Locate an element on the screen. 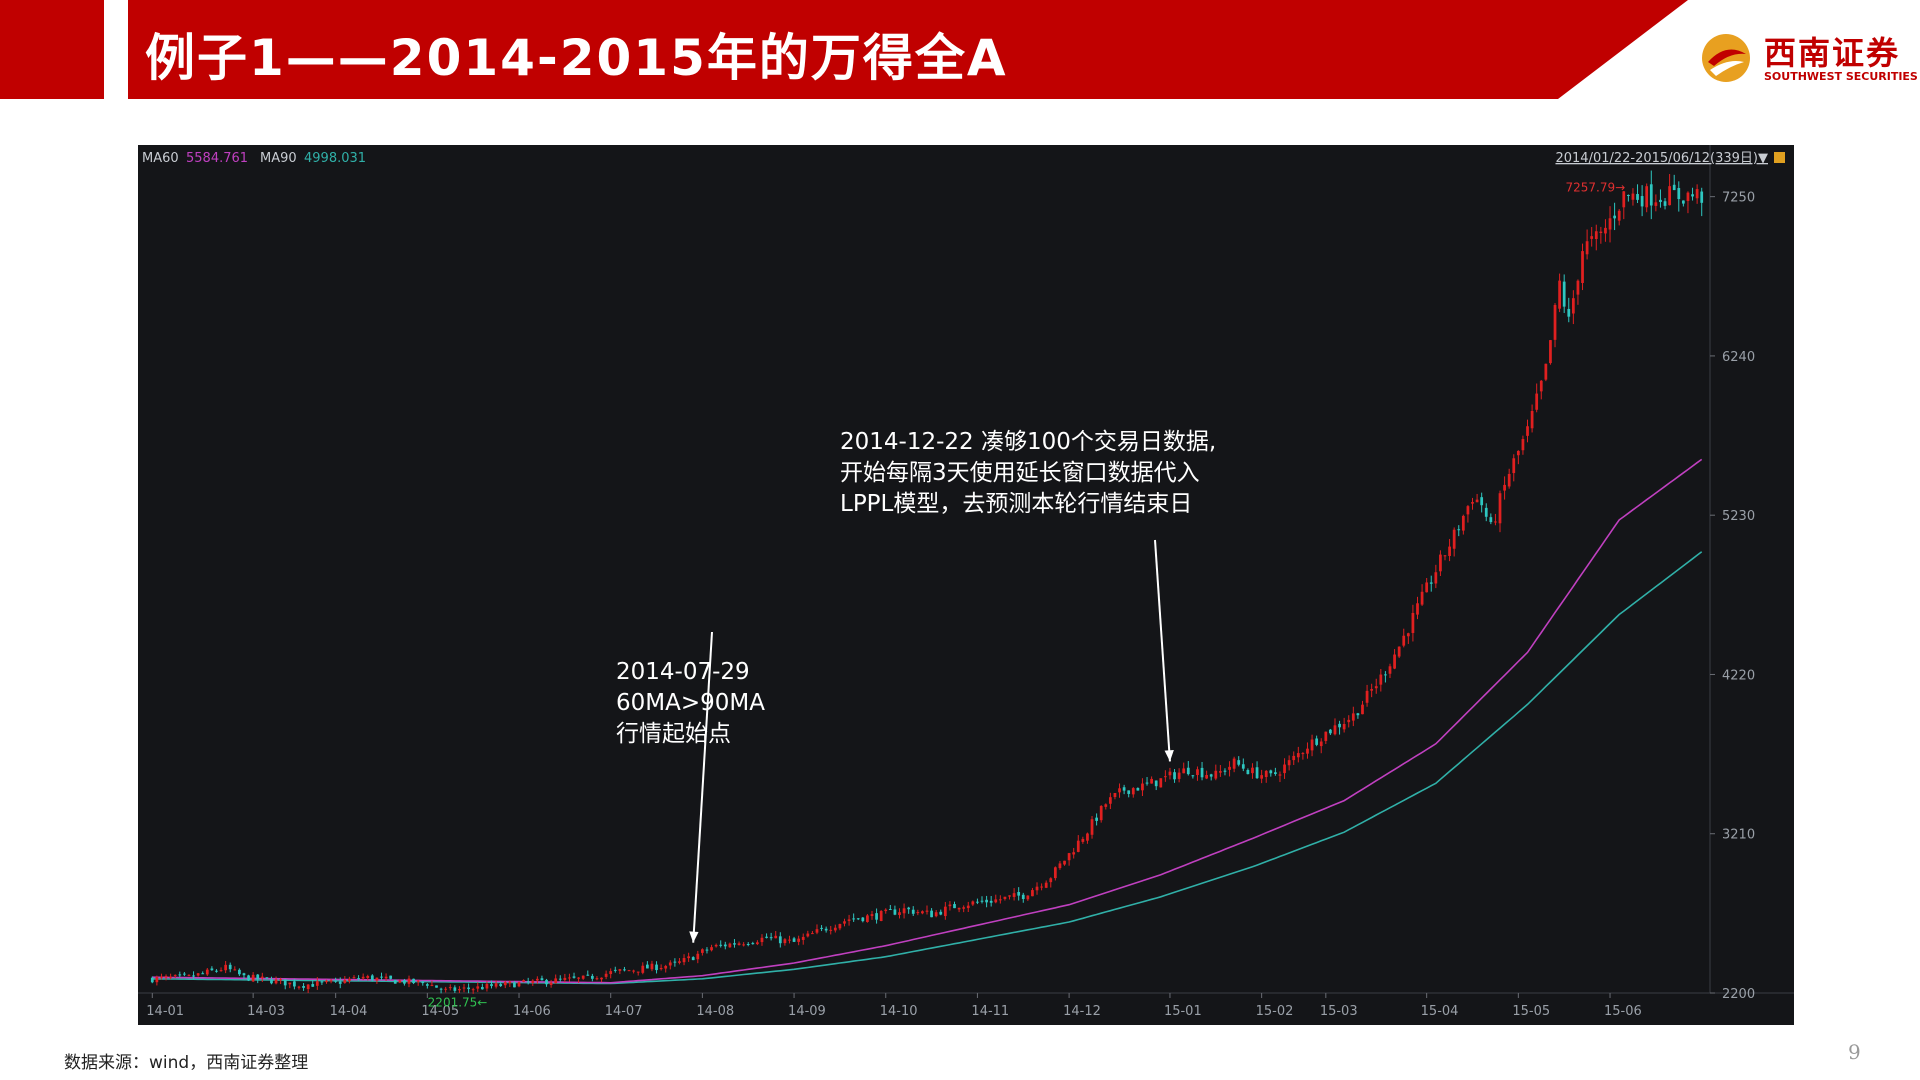 The image size is (1920, 1080). y-tick-label: 3210 is located at coordinates (1738, 835).